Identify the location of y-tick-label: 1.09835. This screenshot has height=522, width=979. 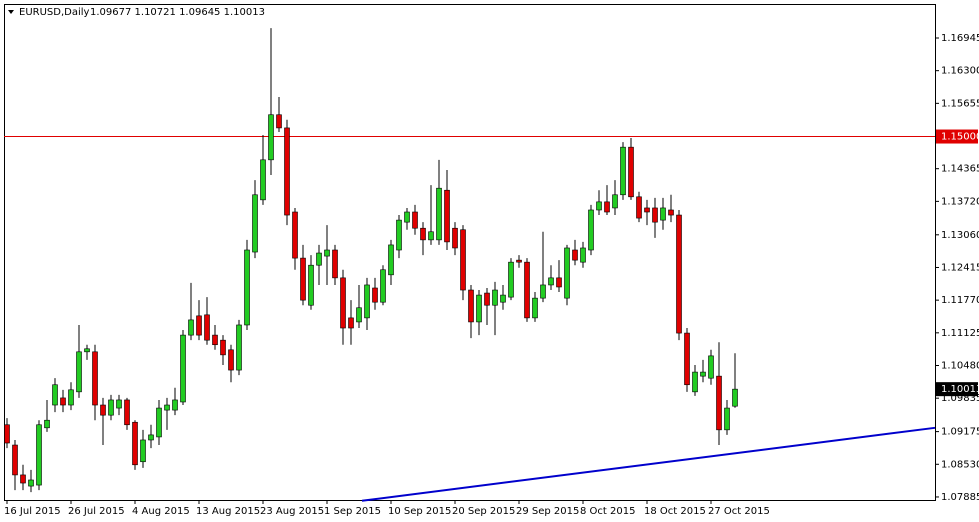
(960, 398).